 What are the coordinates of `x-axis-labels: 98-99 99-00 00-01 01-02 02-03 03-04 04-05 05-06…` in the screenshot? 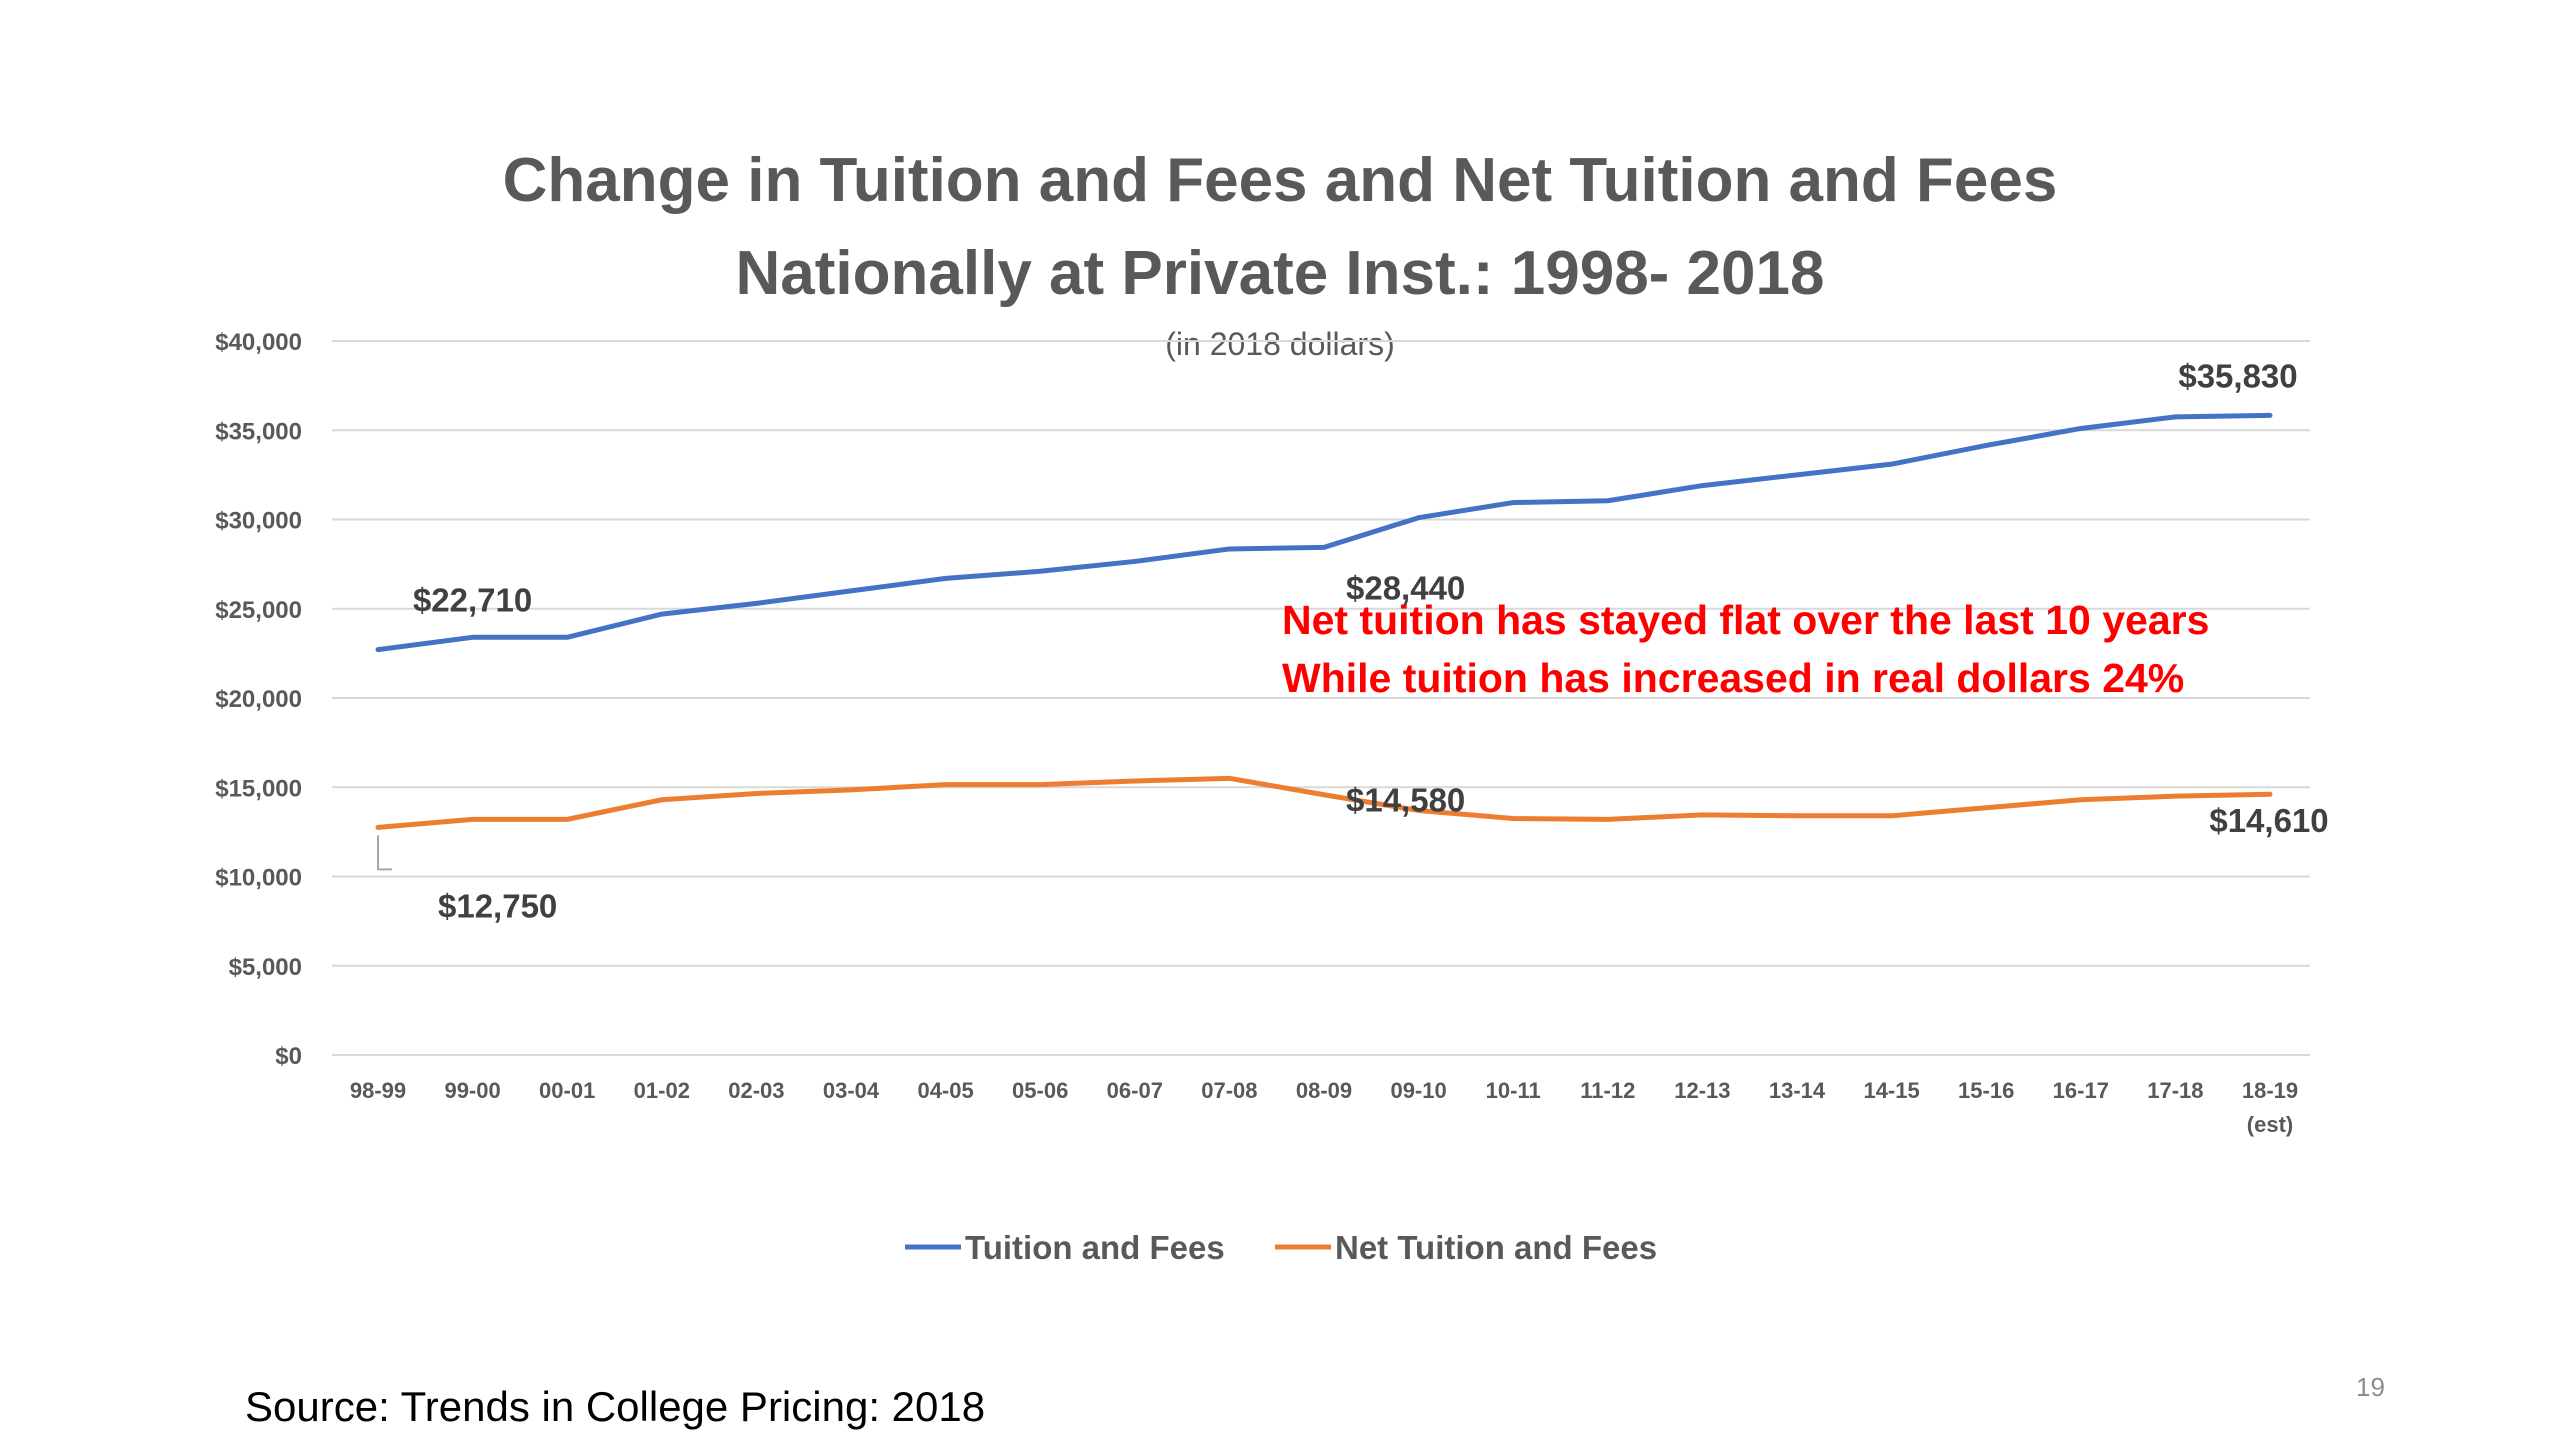 It's located at (1324, 1107).